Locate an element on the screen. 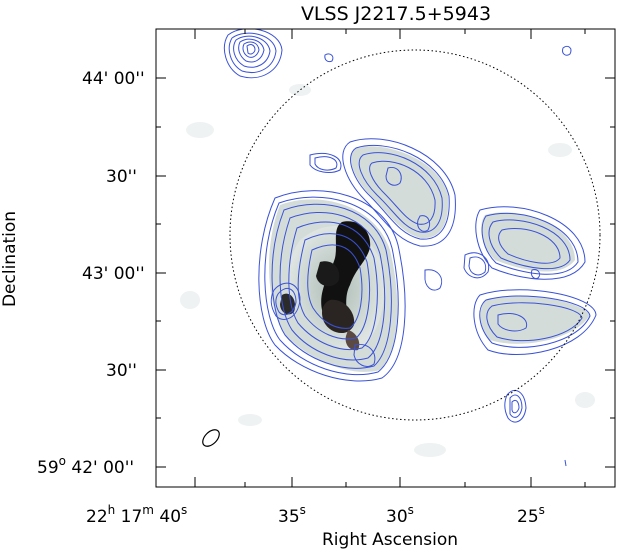  y-tick-label: 43' 00'' is located at coordinates (113, 274).